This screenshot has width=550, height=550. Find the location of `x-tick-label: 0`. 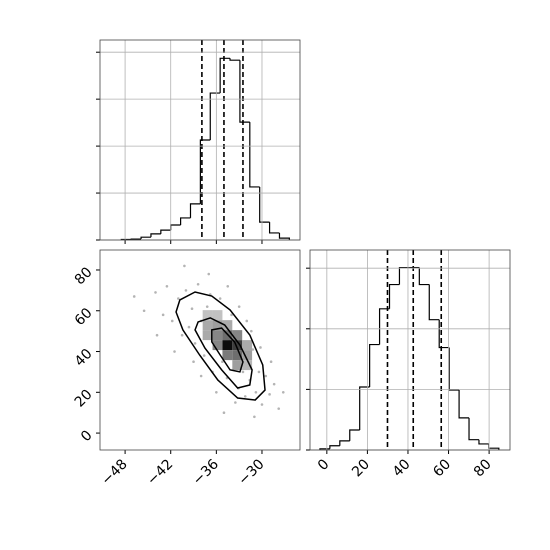

x-tick-label: 0 is located at coordinates (324, 465).